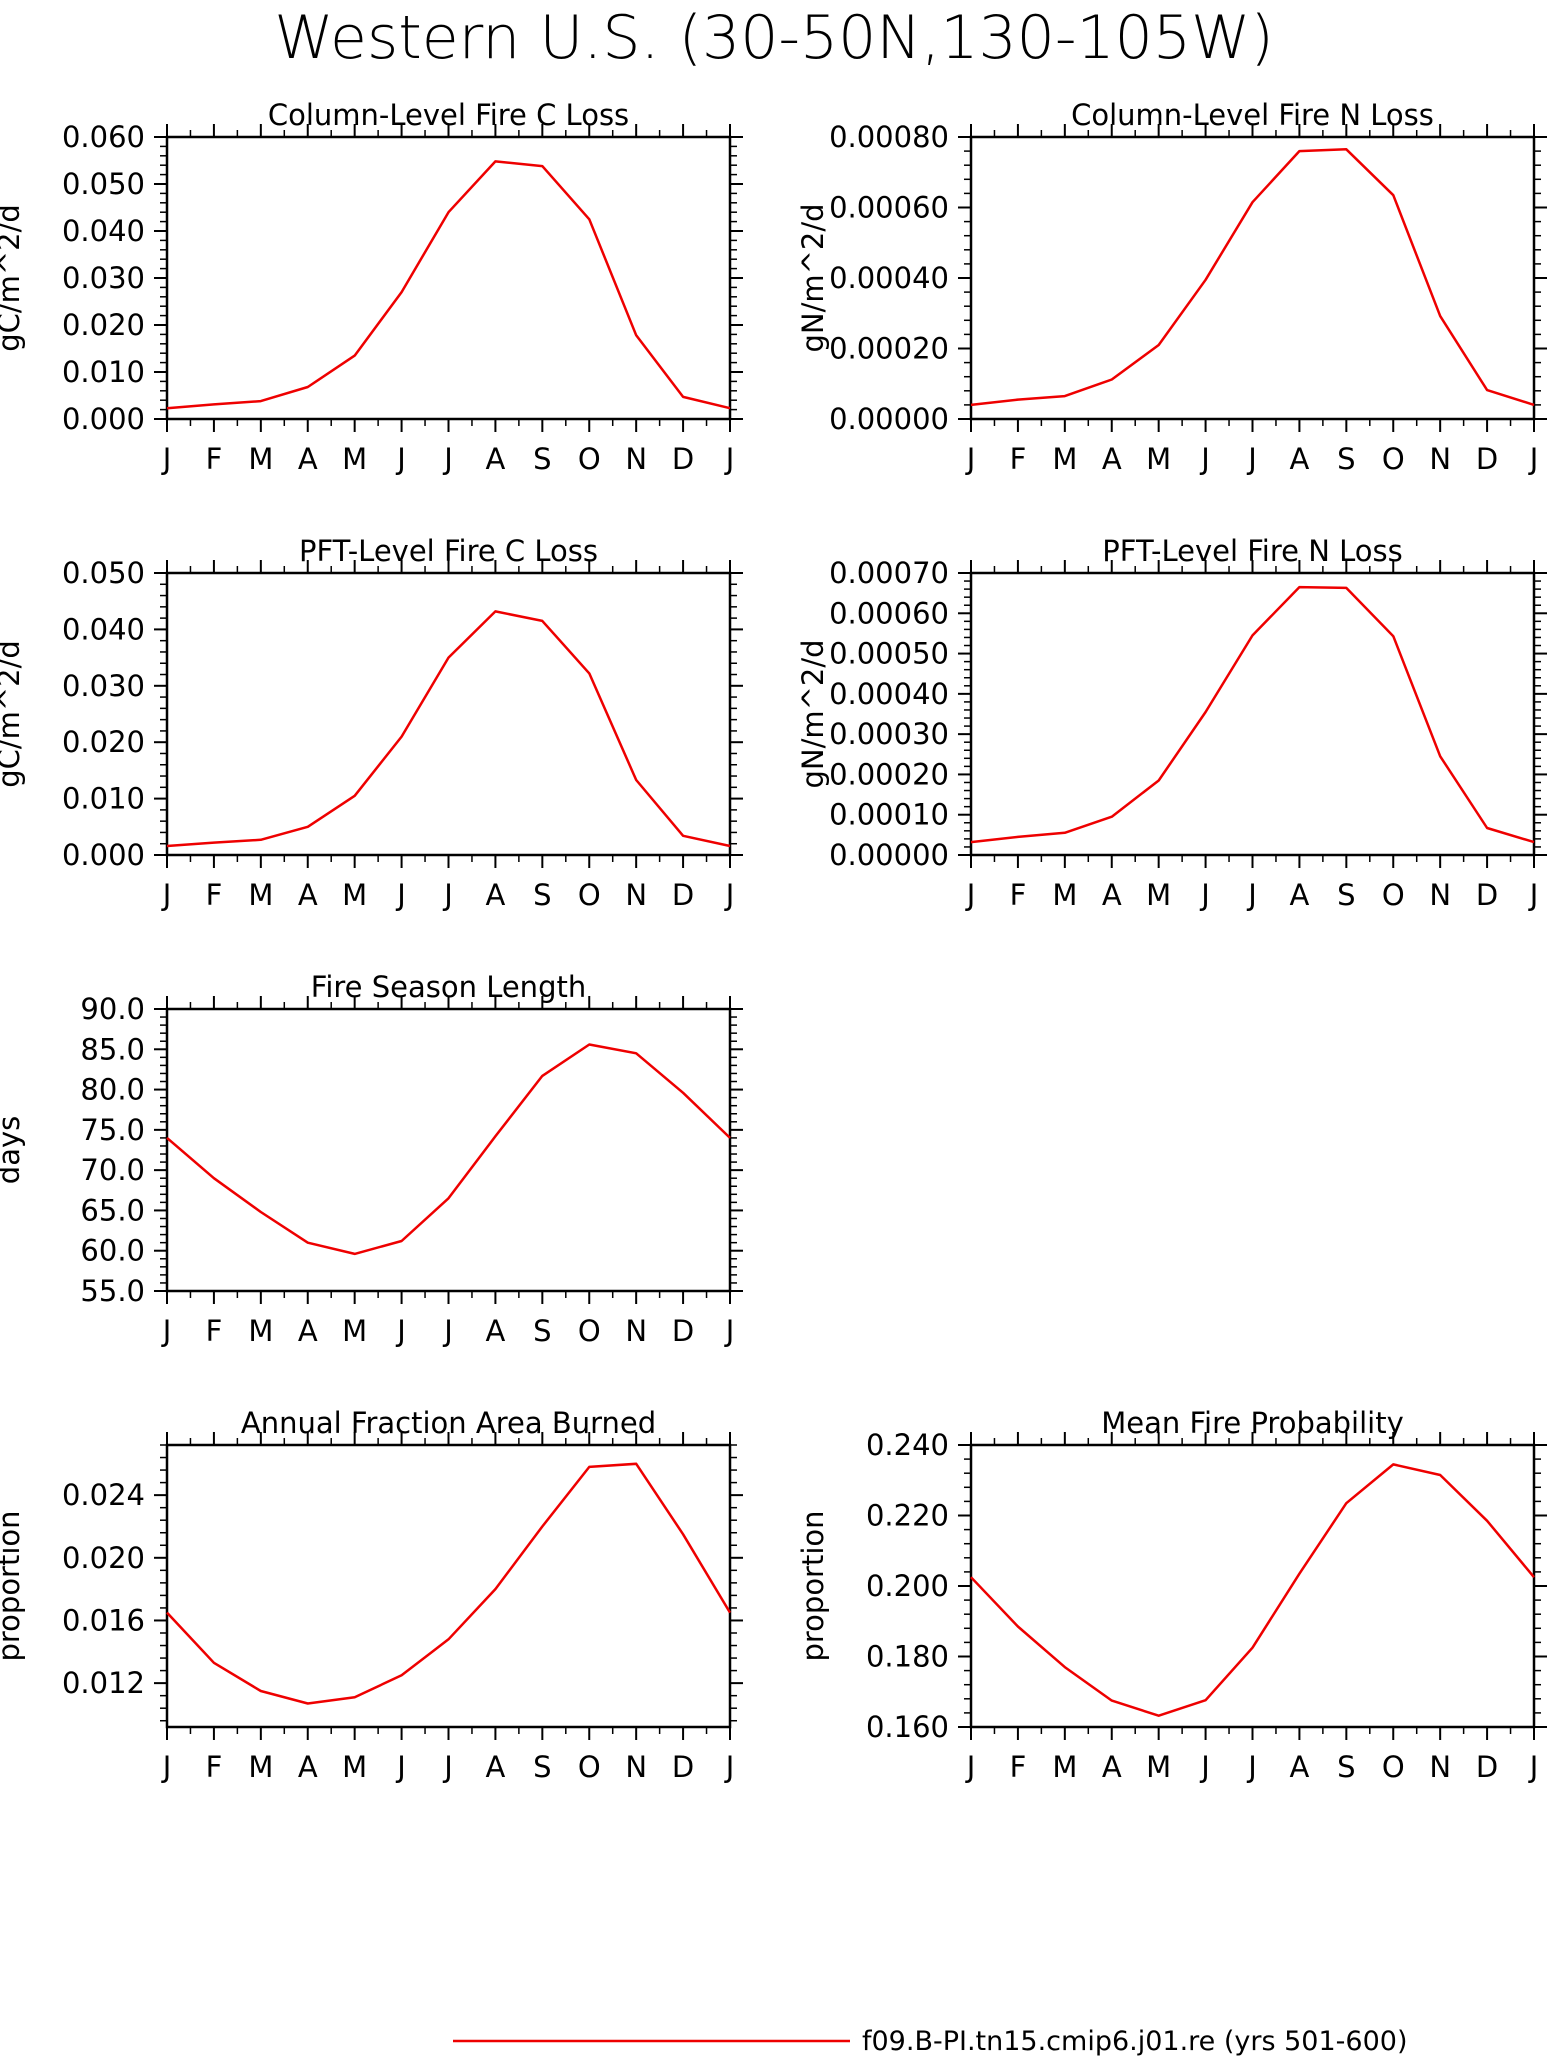 This screenshot has width=1549, height=2064. Describe the element at coordinates (448, 987) in the screenshot. I see `panel-title: Fire Season Length` at that location.